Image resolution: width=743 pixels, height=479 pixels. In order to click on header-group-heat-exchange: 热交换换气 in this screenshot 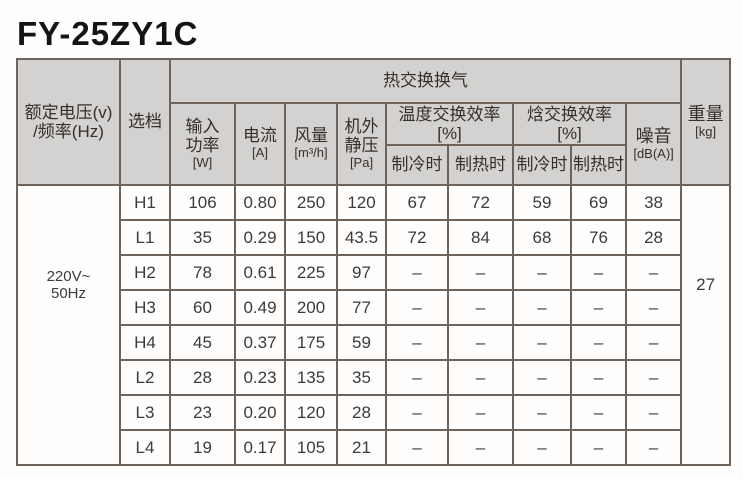, I will do `click(425, 81)`.